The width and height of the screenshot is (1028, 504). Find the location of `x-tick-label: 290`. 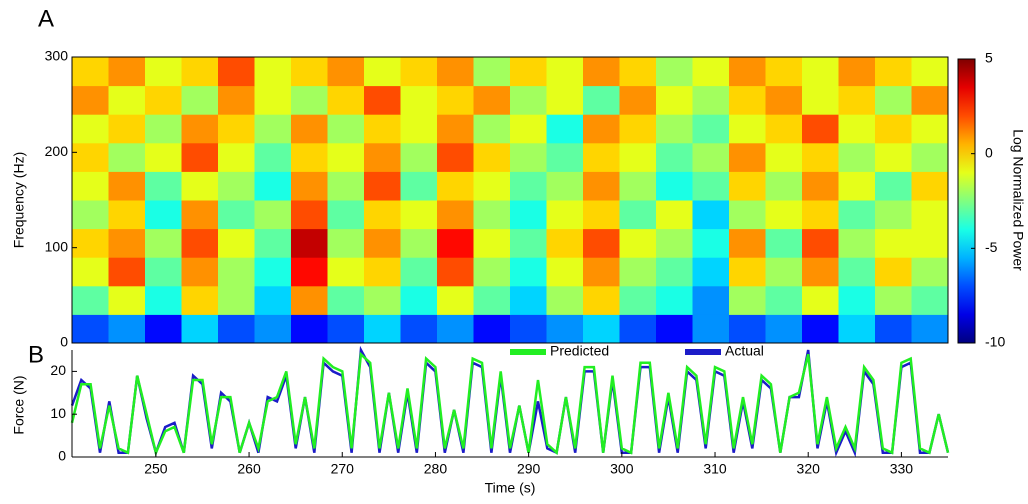

x-tick-label: 290 is located at coordinates (529, 469).